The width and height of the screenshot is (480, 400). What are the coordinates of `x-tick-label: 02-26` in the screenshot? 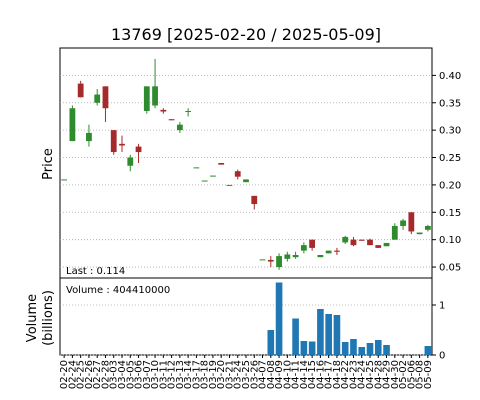 It's located at (89, 374).